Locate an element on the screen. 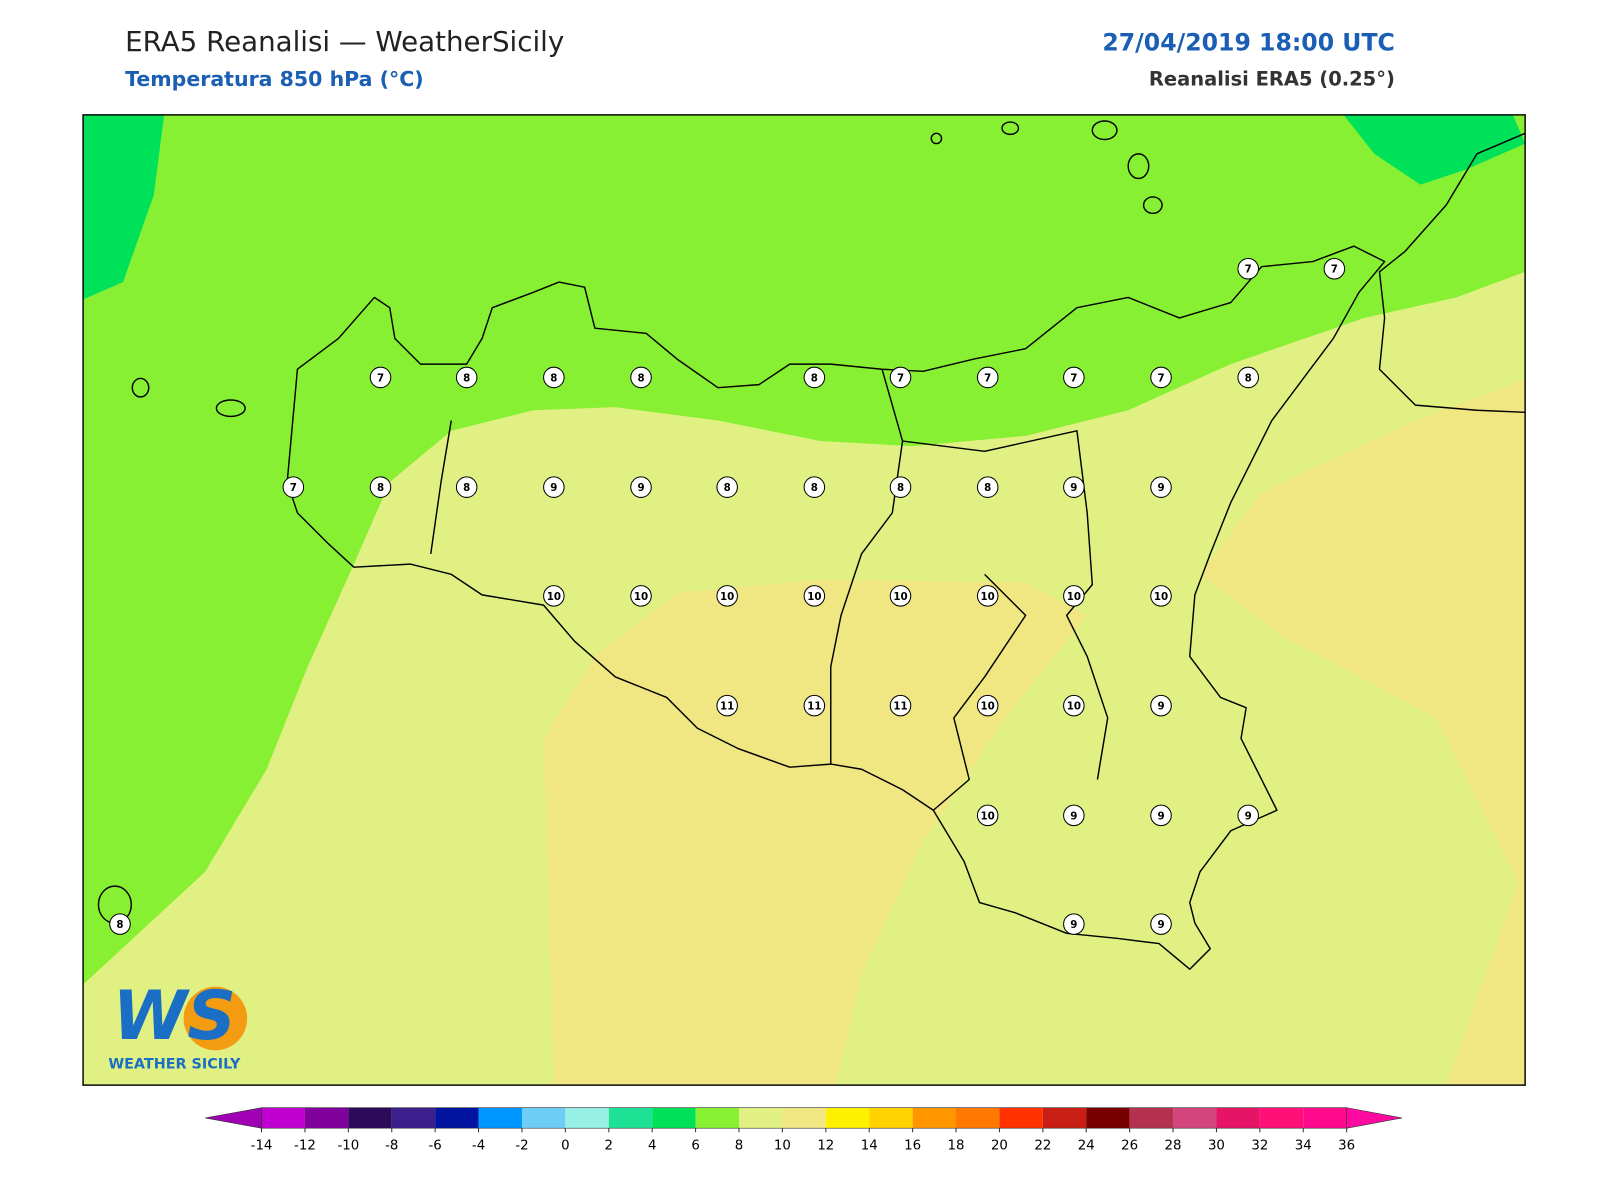 The image size is (1600, 1204). colorbar-tick-label: 20 is located at coordinates (999, 1146).